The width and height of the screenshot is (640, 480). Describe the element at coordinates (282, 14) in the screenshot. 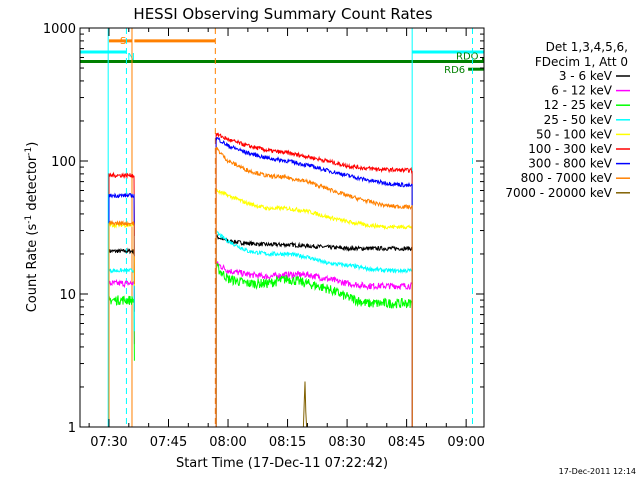

I see `chart-title: HESSI Observing Summary Count Rates` at that location.